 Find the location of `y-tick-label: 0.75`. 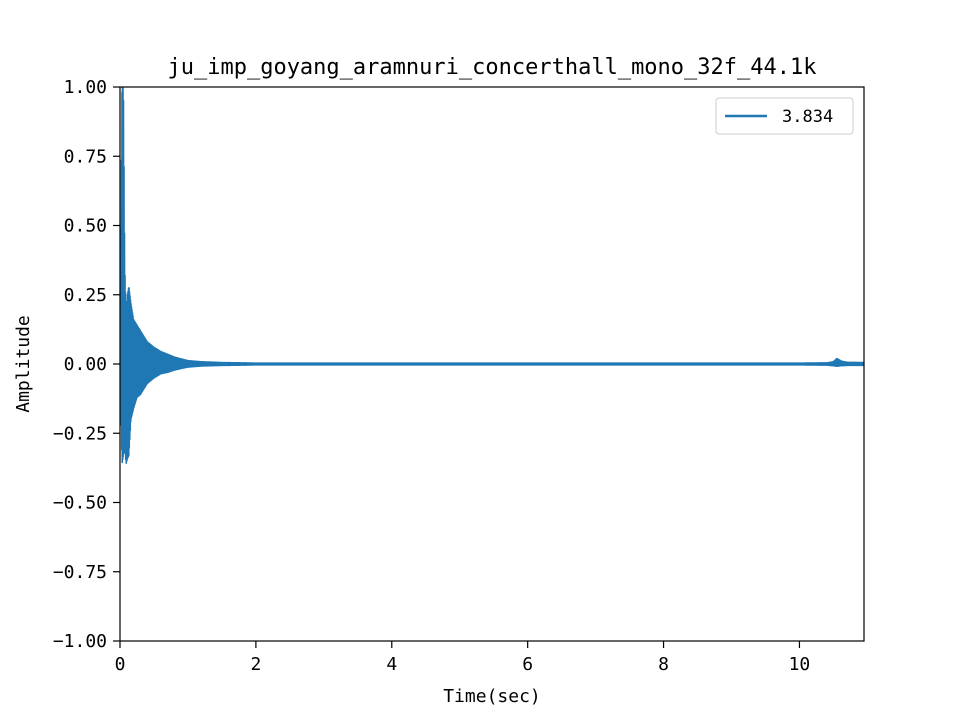

y-tick-label: 0.75 is located at coordinates (85, 156).